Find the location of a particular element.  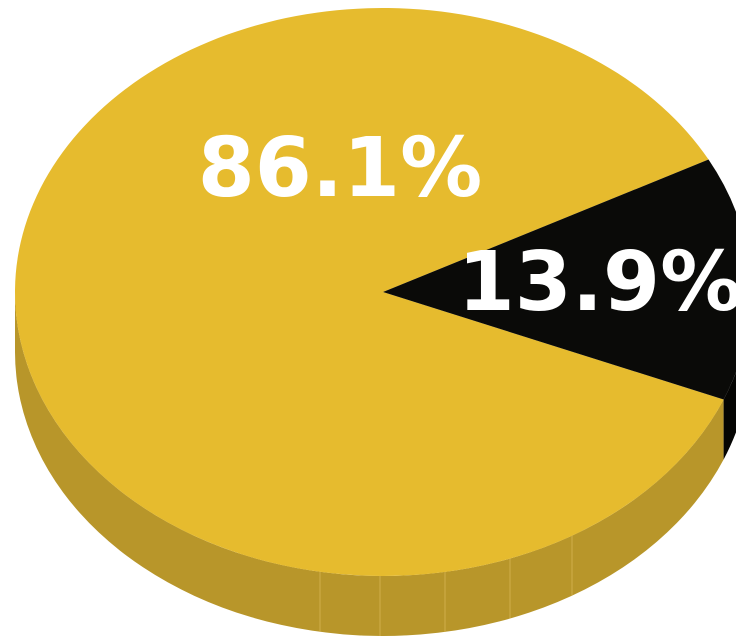

pie-slice-label-1: 86.1% is located at coordinates (340, 168).